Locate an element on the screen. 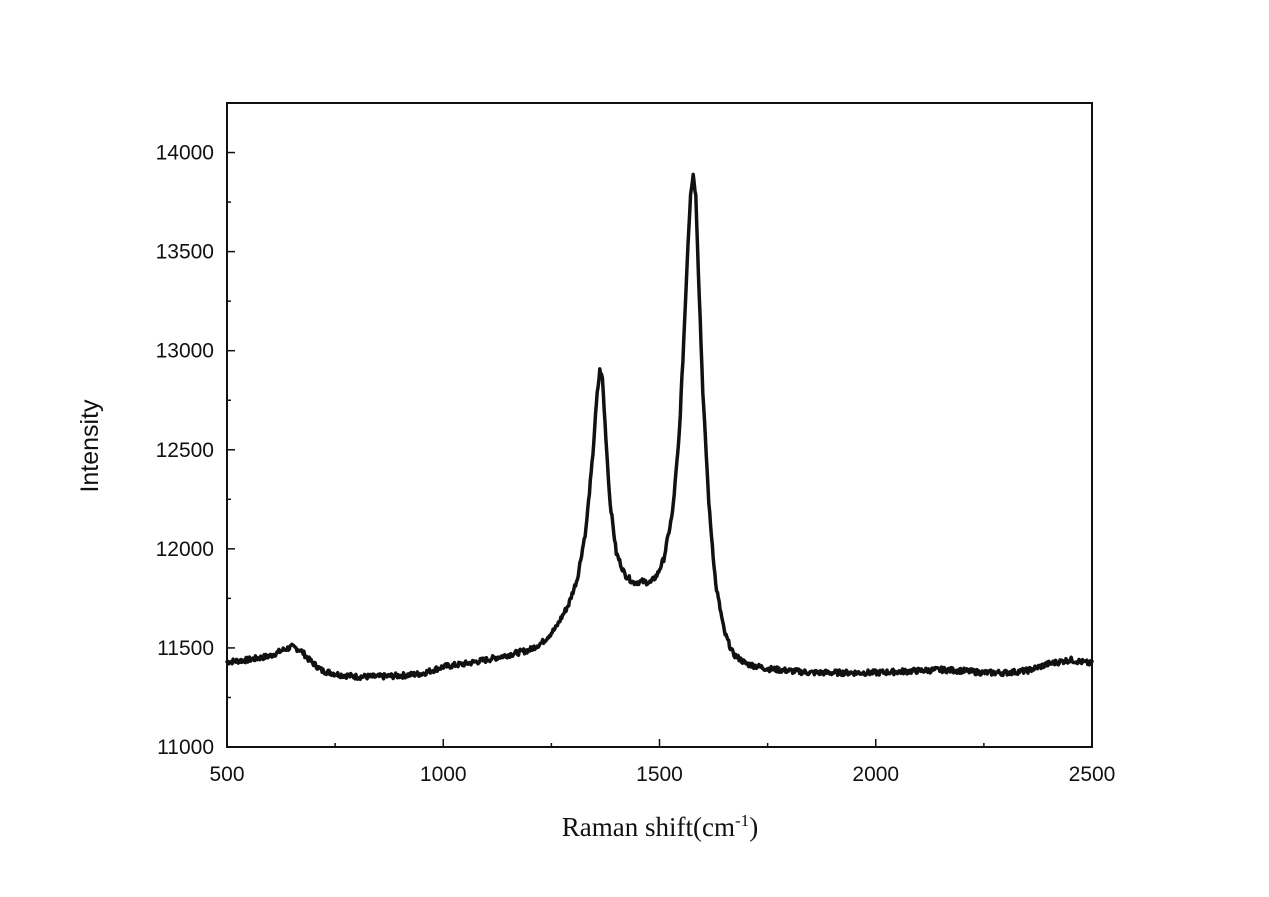  x-axis-ticks is located at coordinates (659, 743).